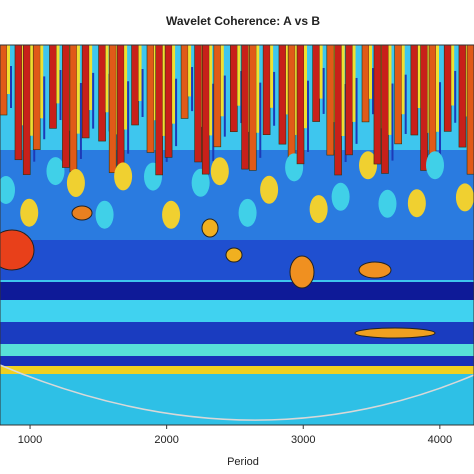  What do you see at coordinates (440, 440) in the screenshot?
I see `x-tick-label: 4000` at bounding box center [440, 440].